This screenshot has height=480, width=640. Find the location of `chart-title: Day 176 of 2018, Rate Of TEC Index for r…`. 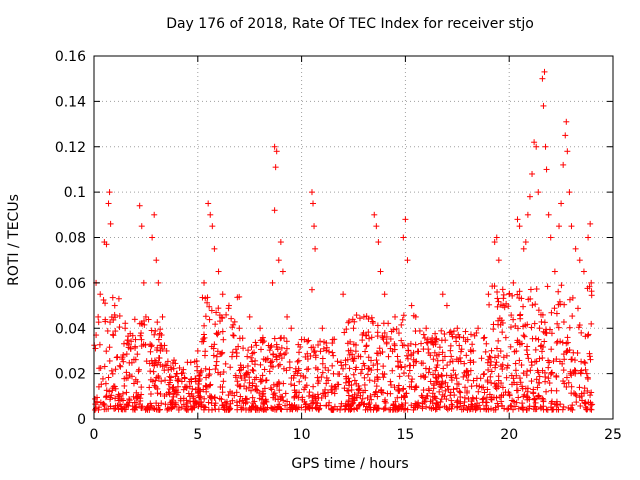

chart-title: Day 176 of 2018, Rate Of TEC Index for r… is located at coordinates (350, 24).